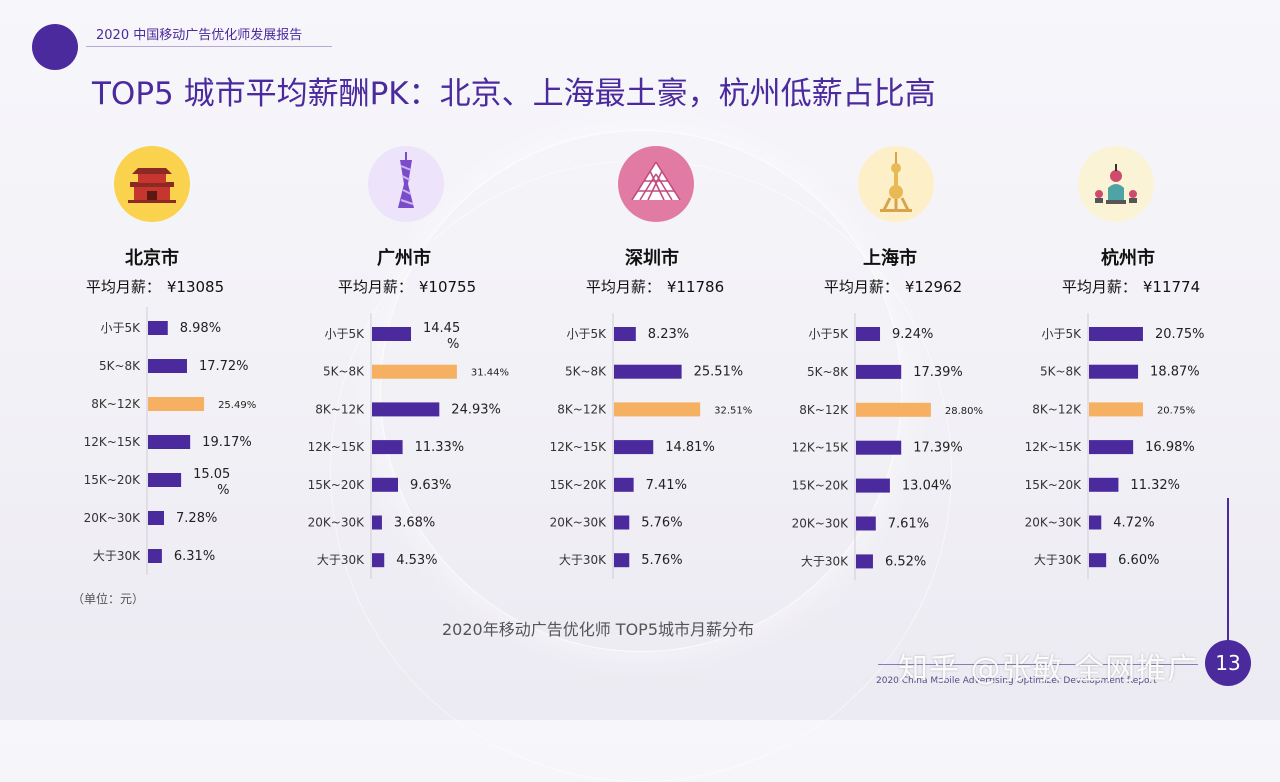  I want to click on page-number: 13, so click(1228, 663).